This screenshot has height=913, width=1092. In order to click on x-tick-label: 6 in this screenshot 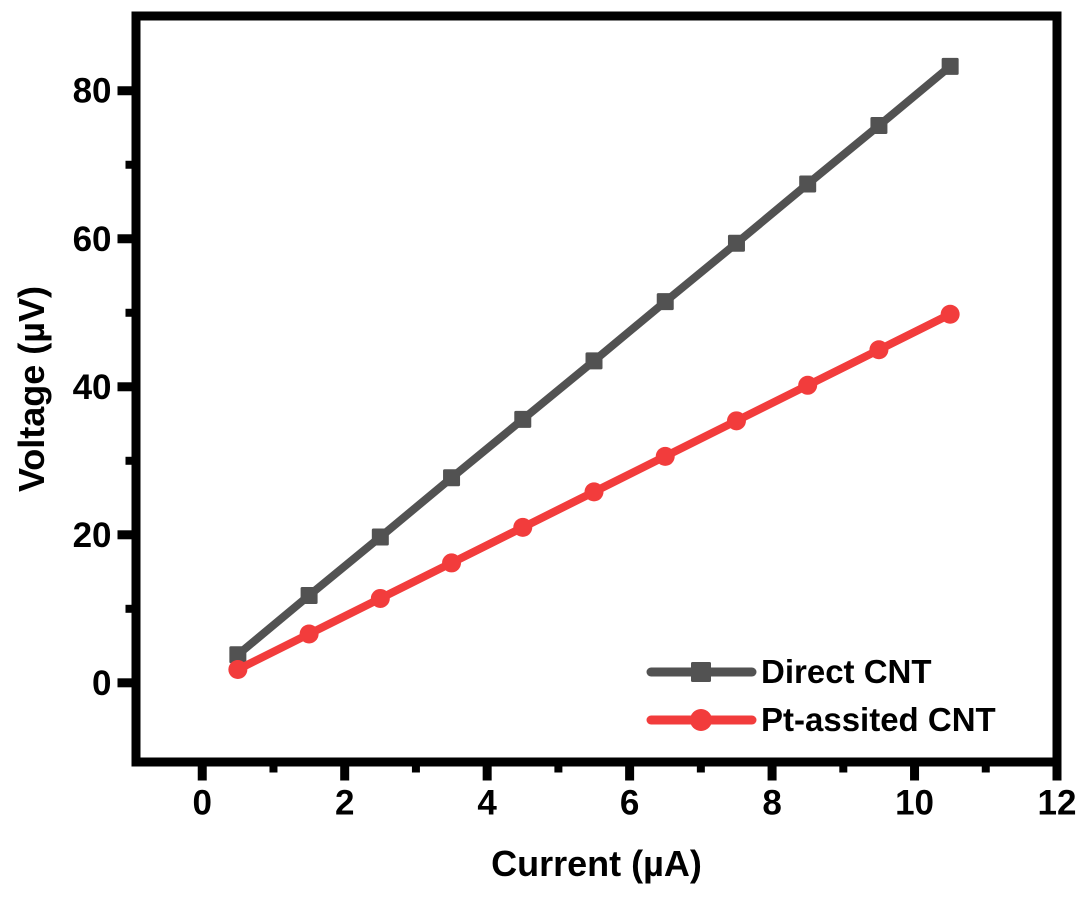, I will do `click(629, 803)`.